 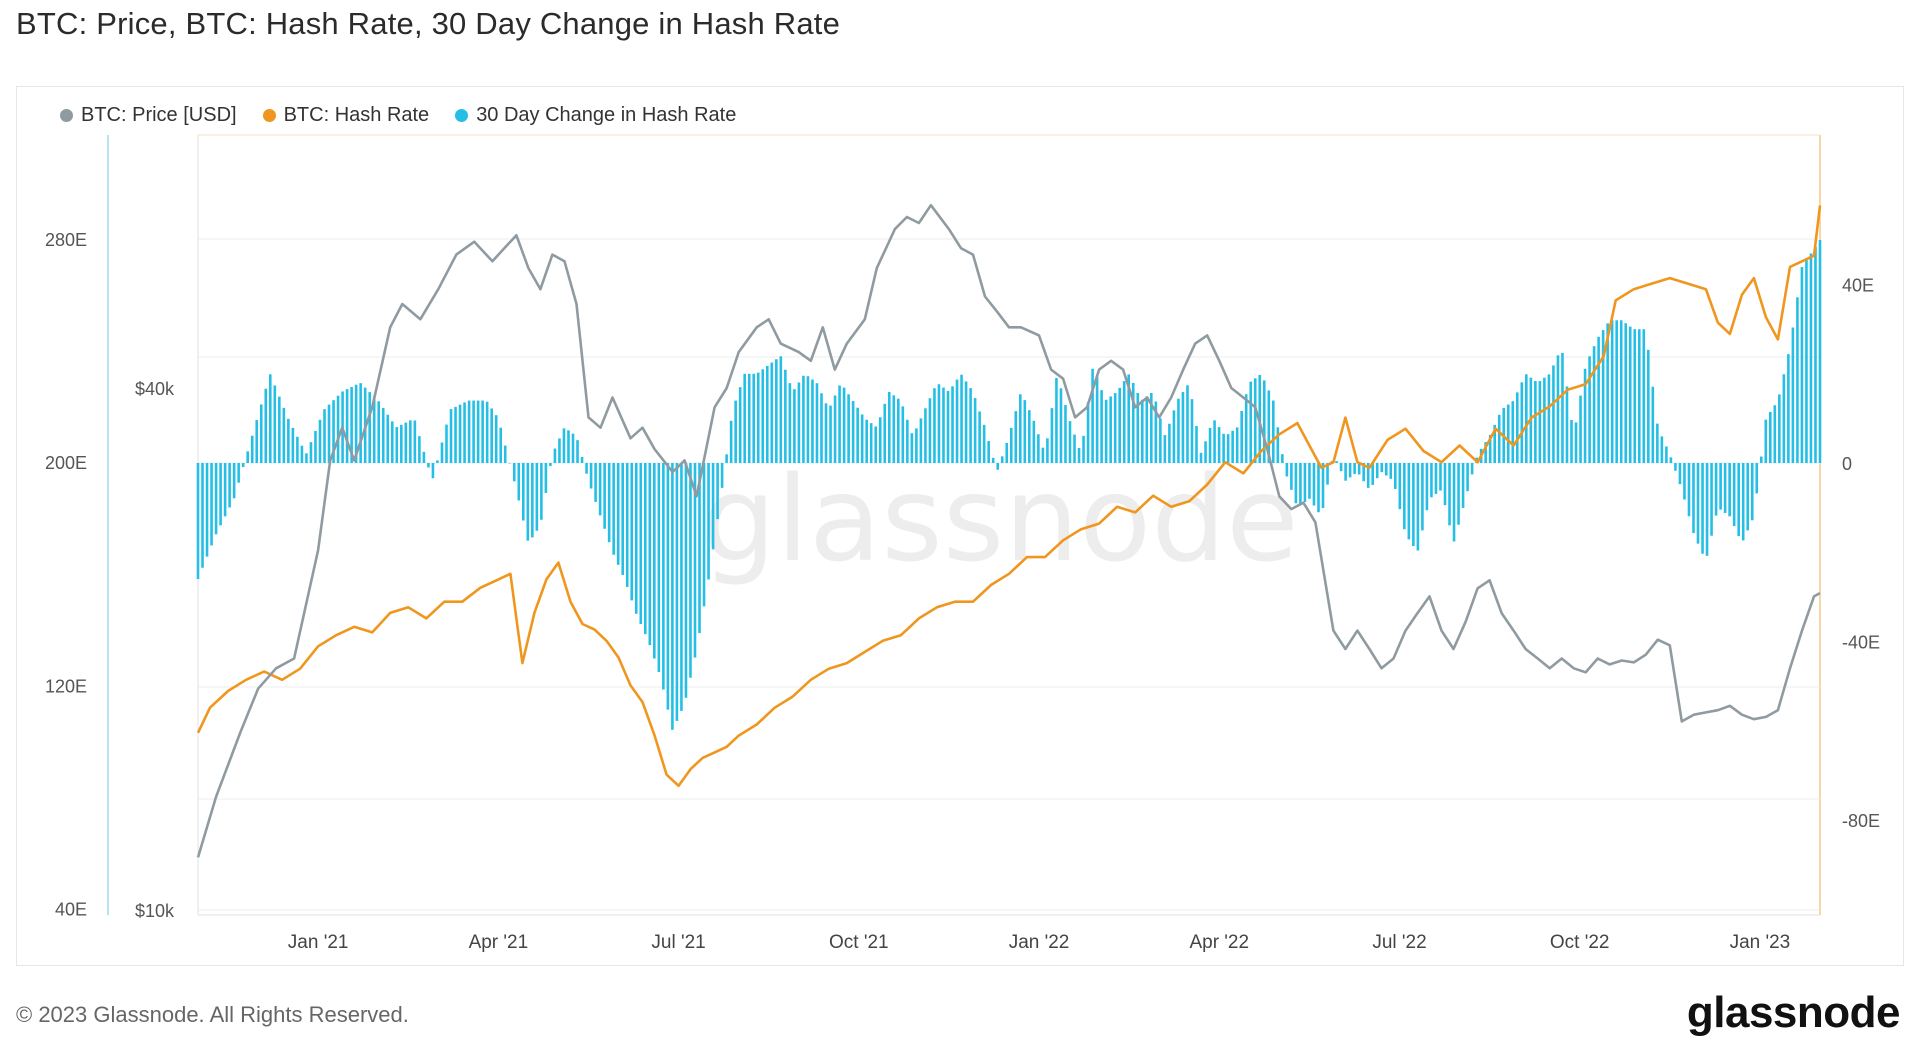 What do you see at coordinates (212, 1015) in the screenshot?
I see `footer-copyright: © 2023 Glassnode. All Rights Reserved.` at bounding box center [212, 1015].